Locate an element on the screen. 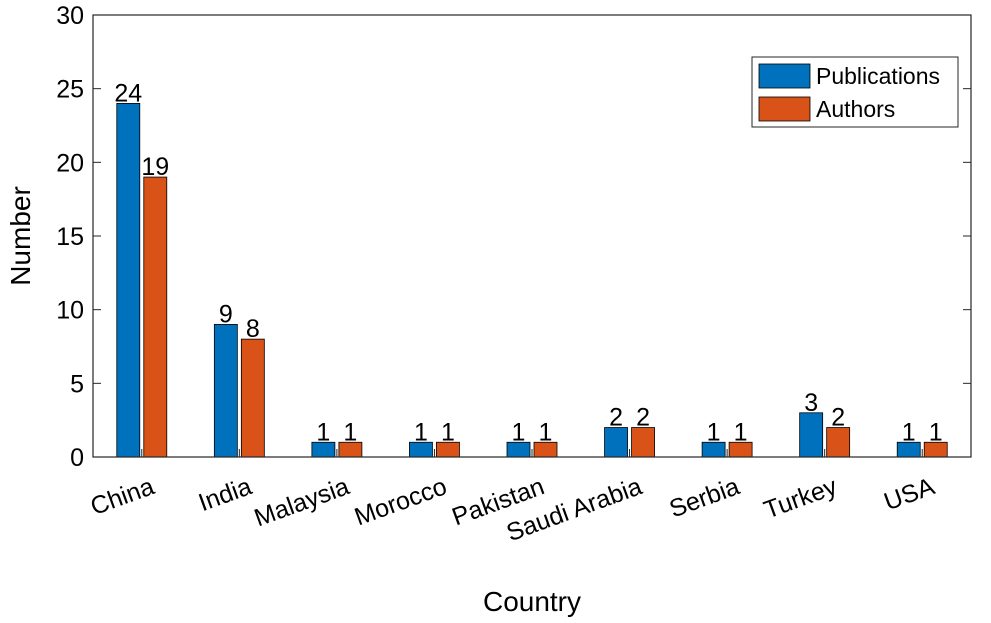  x-tick-label-serbia: Serbia is located at coordinates (705, 497).